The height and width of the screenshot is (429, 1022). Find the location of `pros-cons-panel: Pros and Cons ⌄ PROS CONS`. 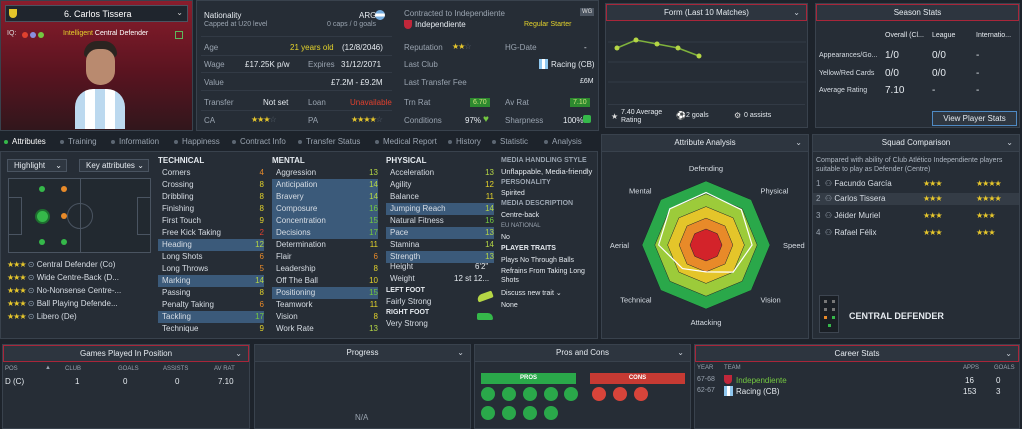

pros-cons-panel: Pros and Cons ⌄ PROS CONS is located at coordinates (582, 386).